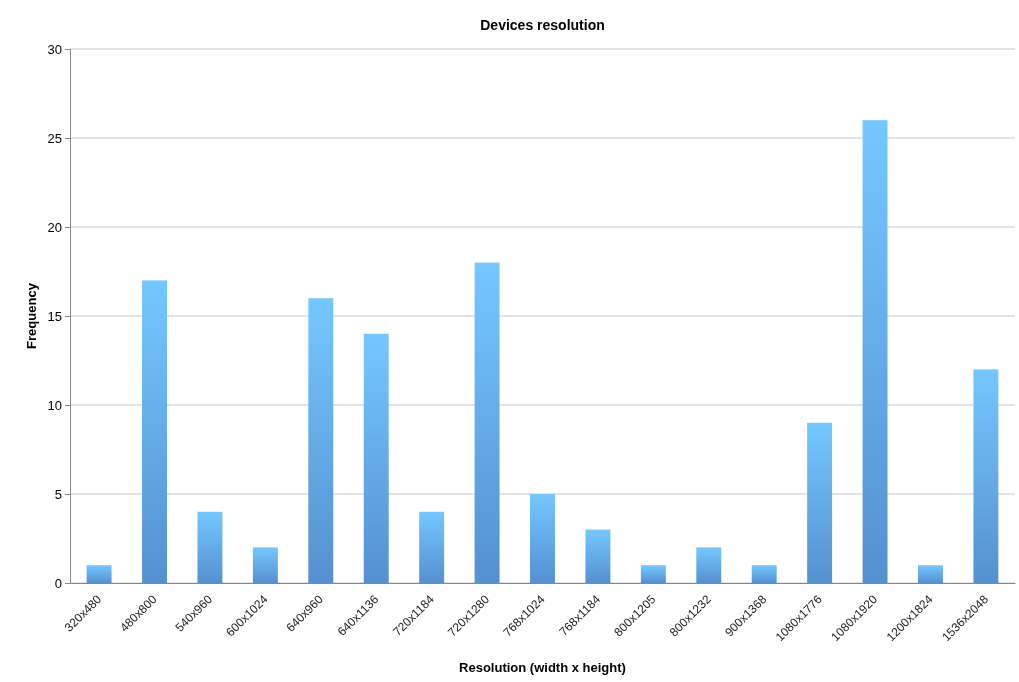 This screenshot has width=1019, height=682. Describe the element at coordinates (58, 583) in the screenshot. I see `y-tick-label: 0` at that location.